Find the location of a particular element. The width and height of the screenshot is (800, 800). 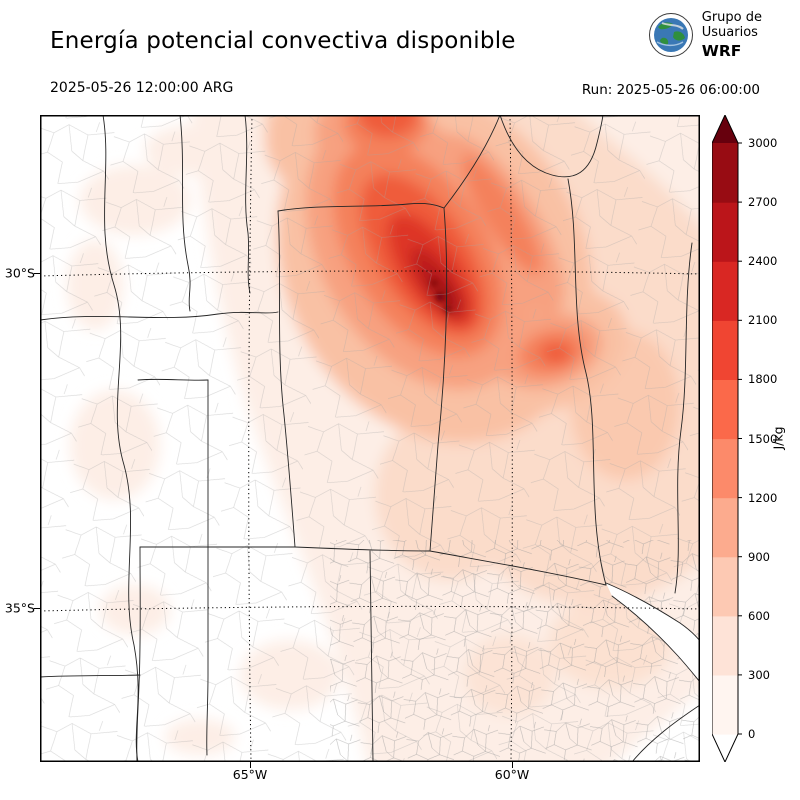

logo-line-1: Grupo de is located at coordinates (731, 17).